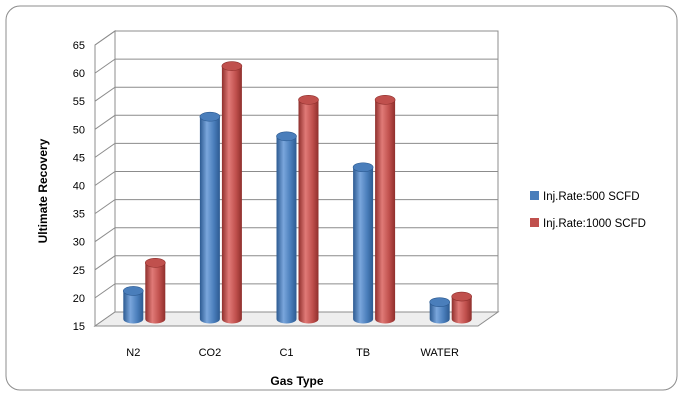 This screenshot has height=401, width=683. What do you see at coordinates (79, 299) in the screenshot?
I see `y-tick-label: 20` at bounding box center [79, 299].